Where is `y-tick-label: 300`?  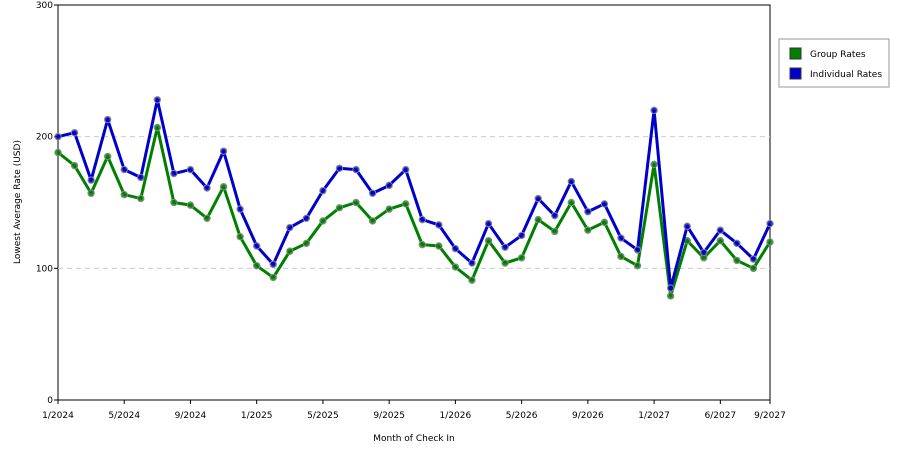 y-tick-label: 300 is located at coordinates (44, 6).